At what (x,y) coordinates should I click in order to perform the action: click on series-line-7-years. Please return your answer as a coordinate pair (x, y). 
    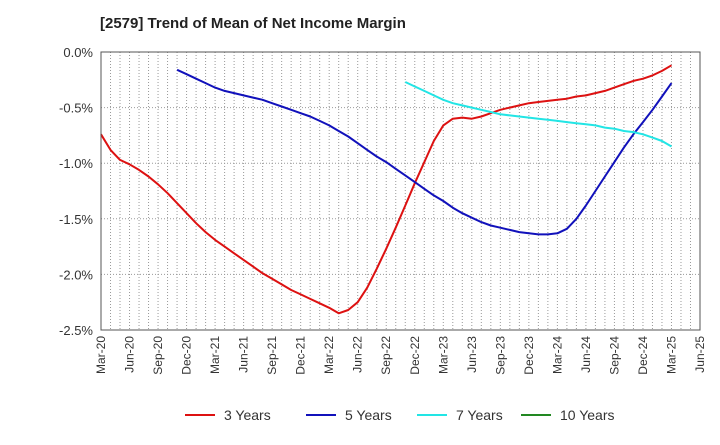
    Looking at the image, I should click on (538, 114).